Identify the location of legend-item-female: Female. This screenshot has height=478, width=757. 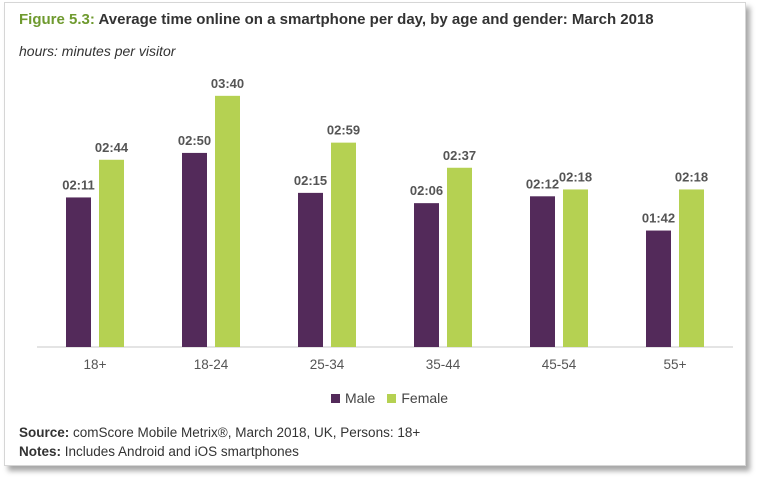
(417, 398).